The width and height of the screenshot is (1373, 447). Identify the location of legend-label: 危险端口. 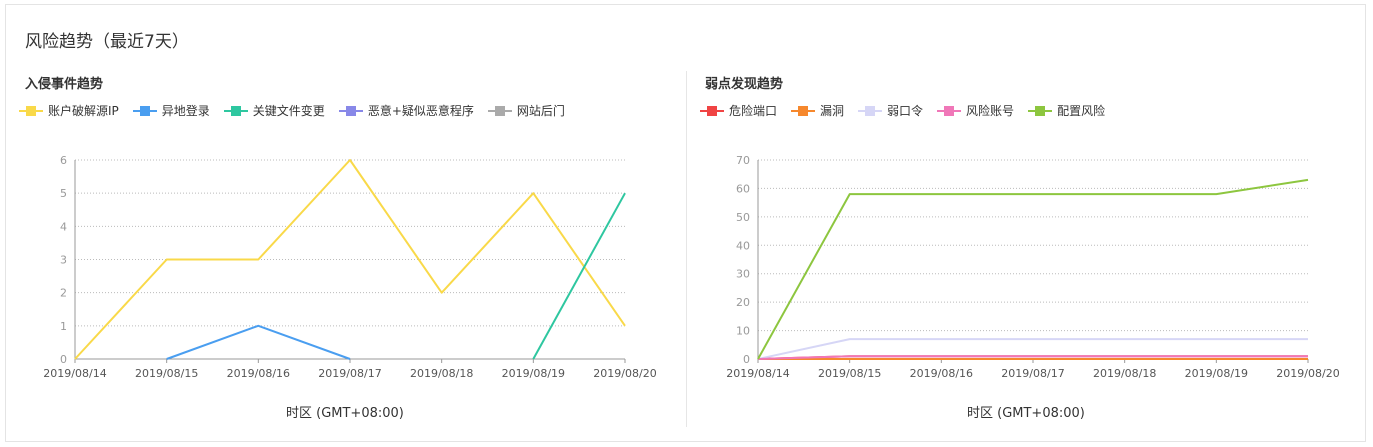
(753, 111).